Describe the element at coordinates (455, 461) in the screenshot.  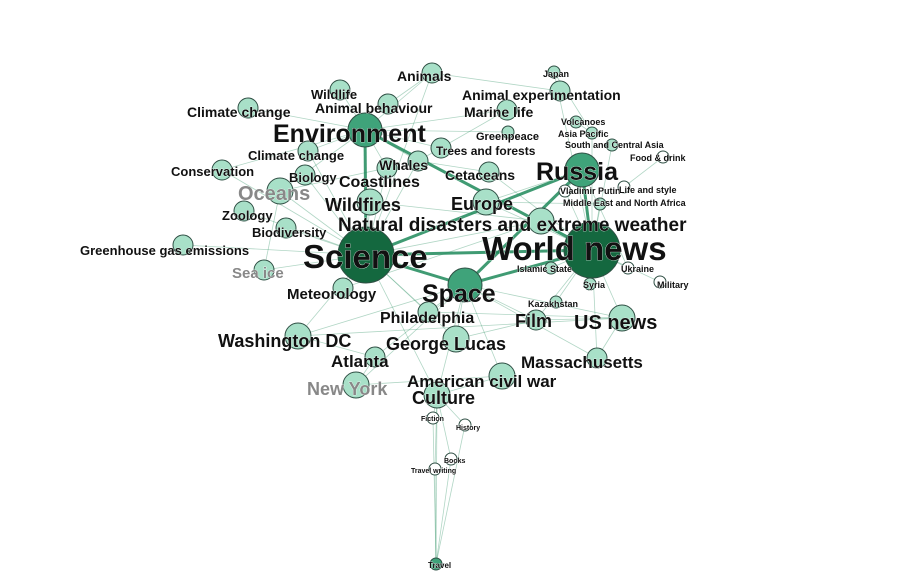
I see `label-books: Books` at that location.